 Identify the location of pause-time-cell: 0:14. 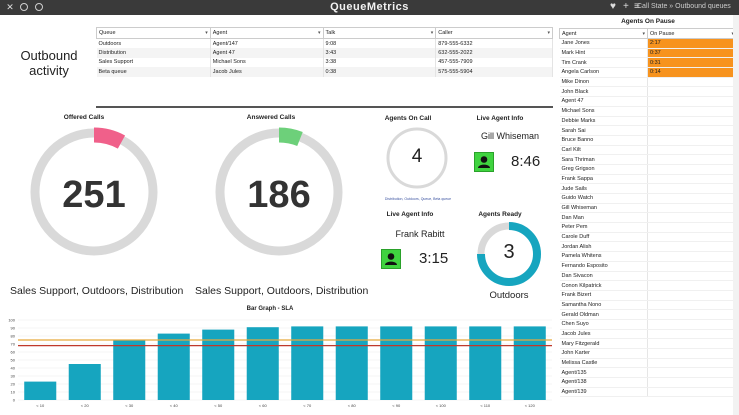
(692, 72).